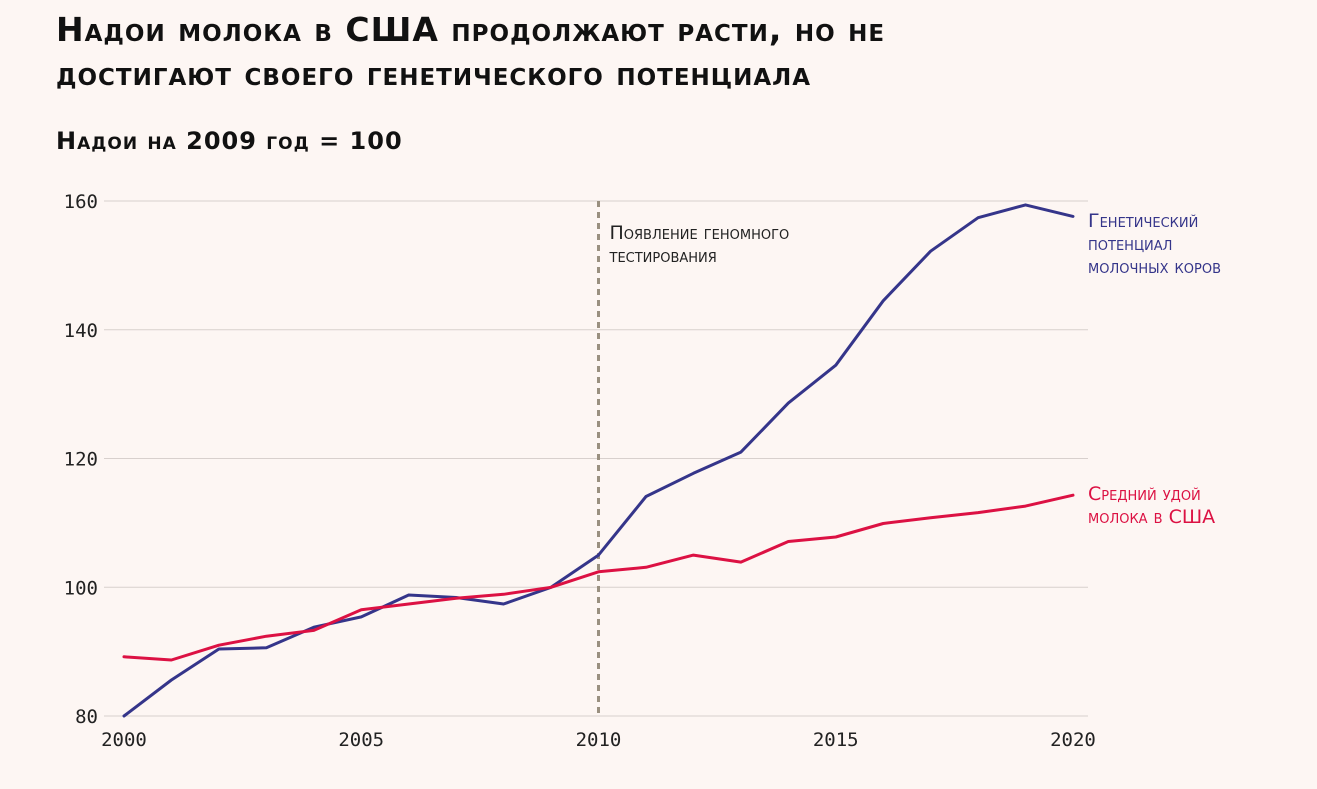 The height and width of the screenshot is (789, 1317). I want to click on annotation-text: Появление геномного, so click(700, 233).